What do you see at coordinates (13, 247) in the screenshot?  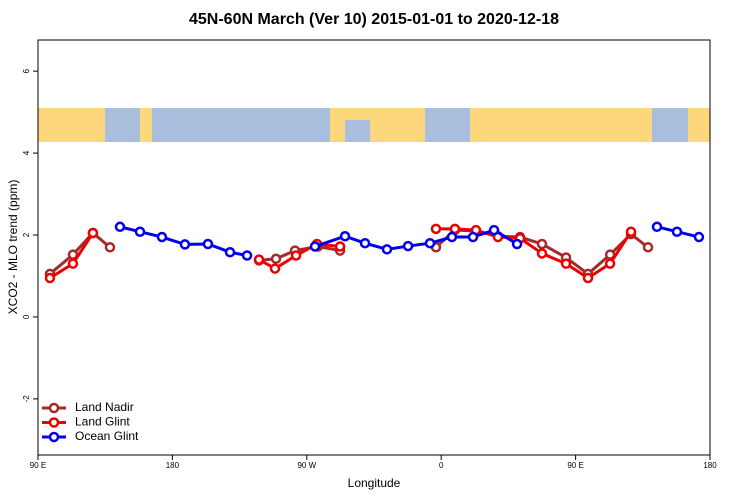 I see `y-axis-label: XCO2 - MLO trend (ppm)` at bounding box center [13, 247].